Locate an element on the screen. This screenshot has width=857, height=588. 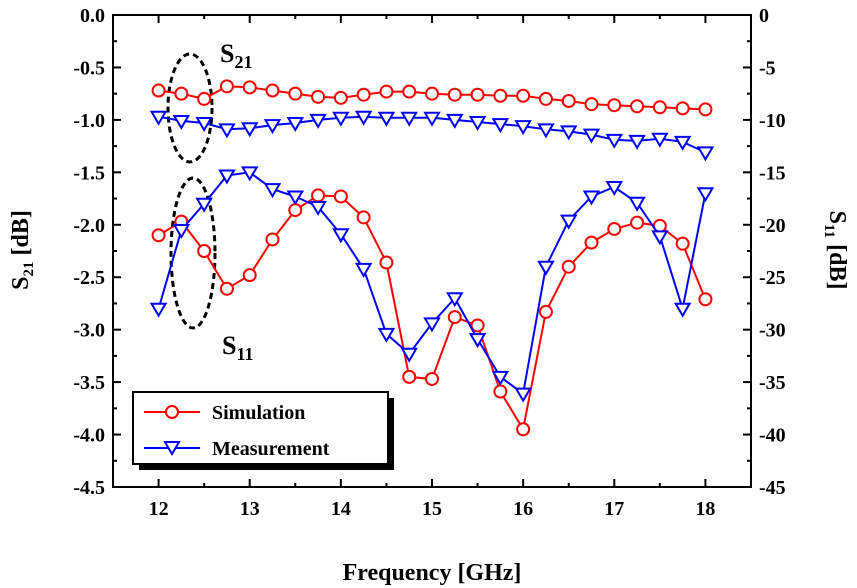
annotation-s11-sub: 11 is located at coordinates (244, 354).